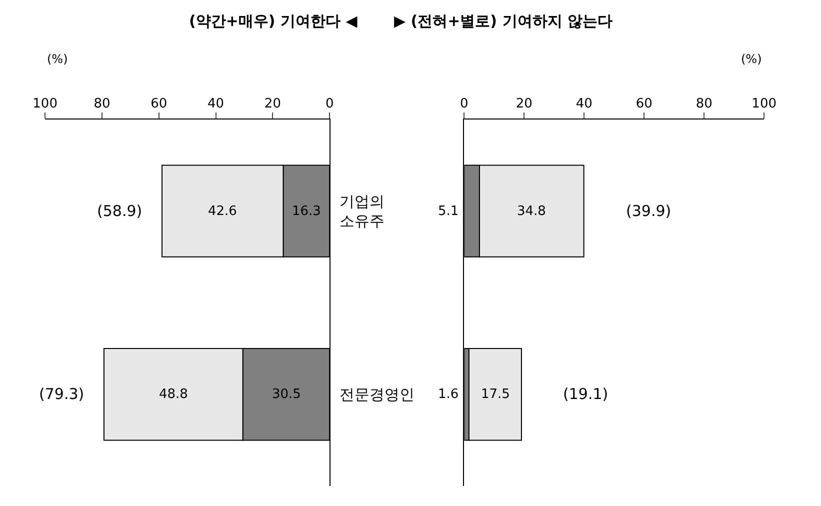 The image size is (821, 506). Describe the element at coordinates (585, 394) in the screenshot. I see `total-label: (19.1)` at that location.